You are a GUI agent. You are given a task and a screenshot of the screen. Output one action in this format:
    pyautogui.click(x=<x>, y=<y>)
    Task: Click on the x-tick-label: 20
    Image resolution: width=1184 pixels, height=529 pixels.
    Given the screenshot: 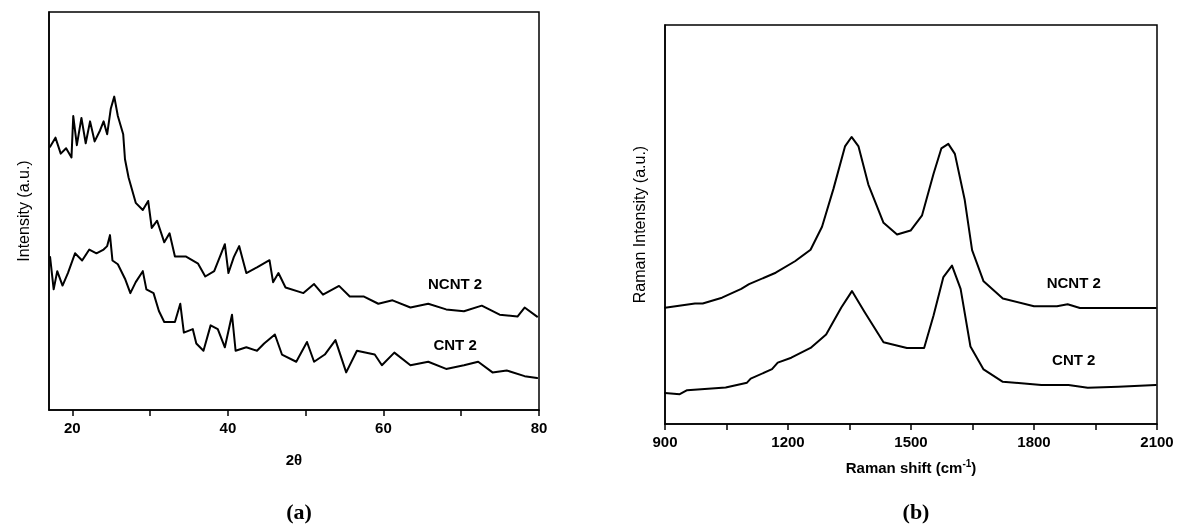 What is the action you would take?
    pyautogui.click(x=72, y=427)
    